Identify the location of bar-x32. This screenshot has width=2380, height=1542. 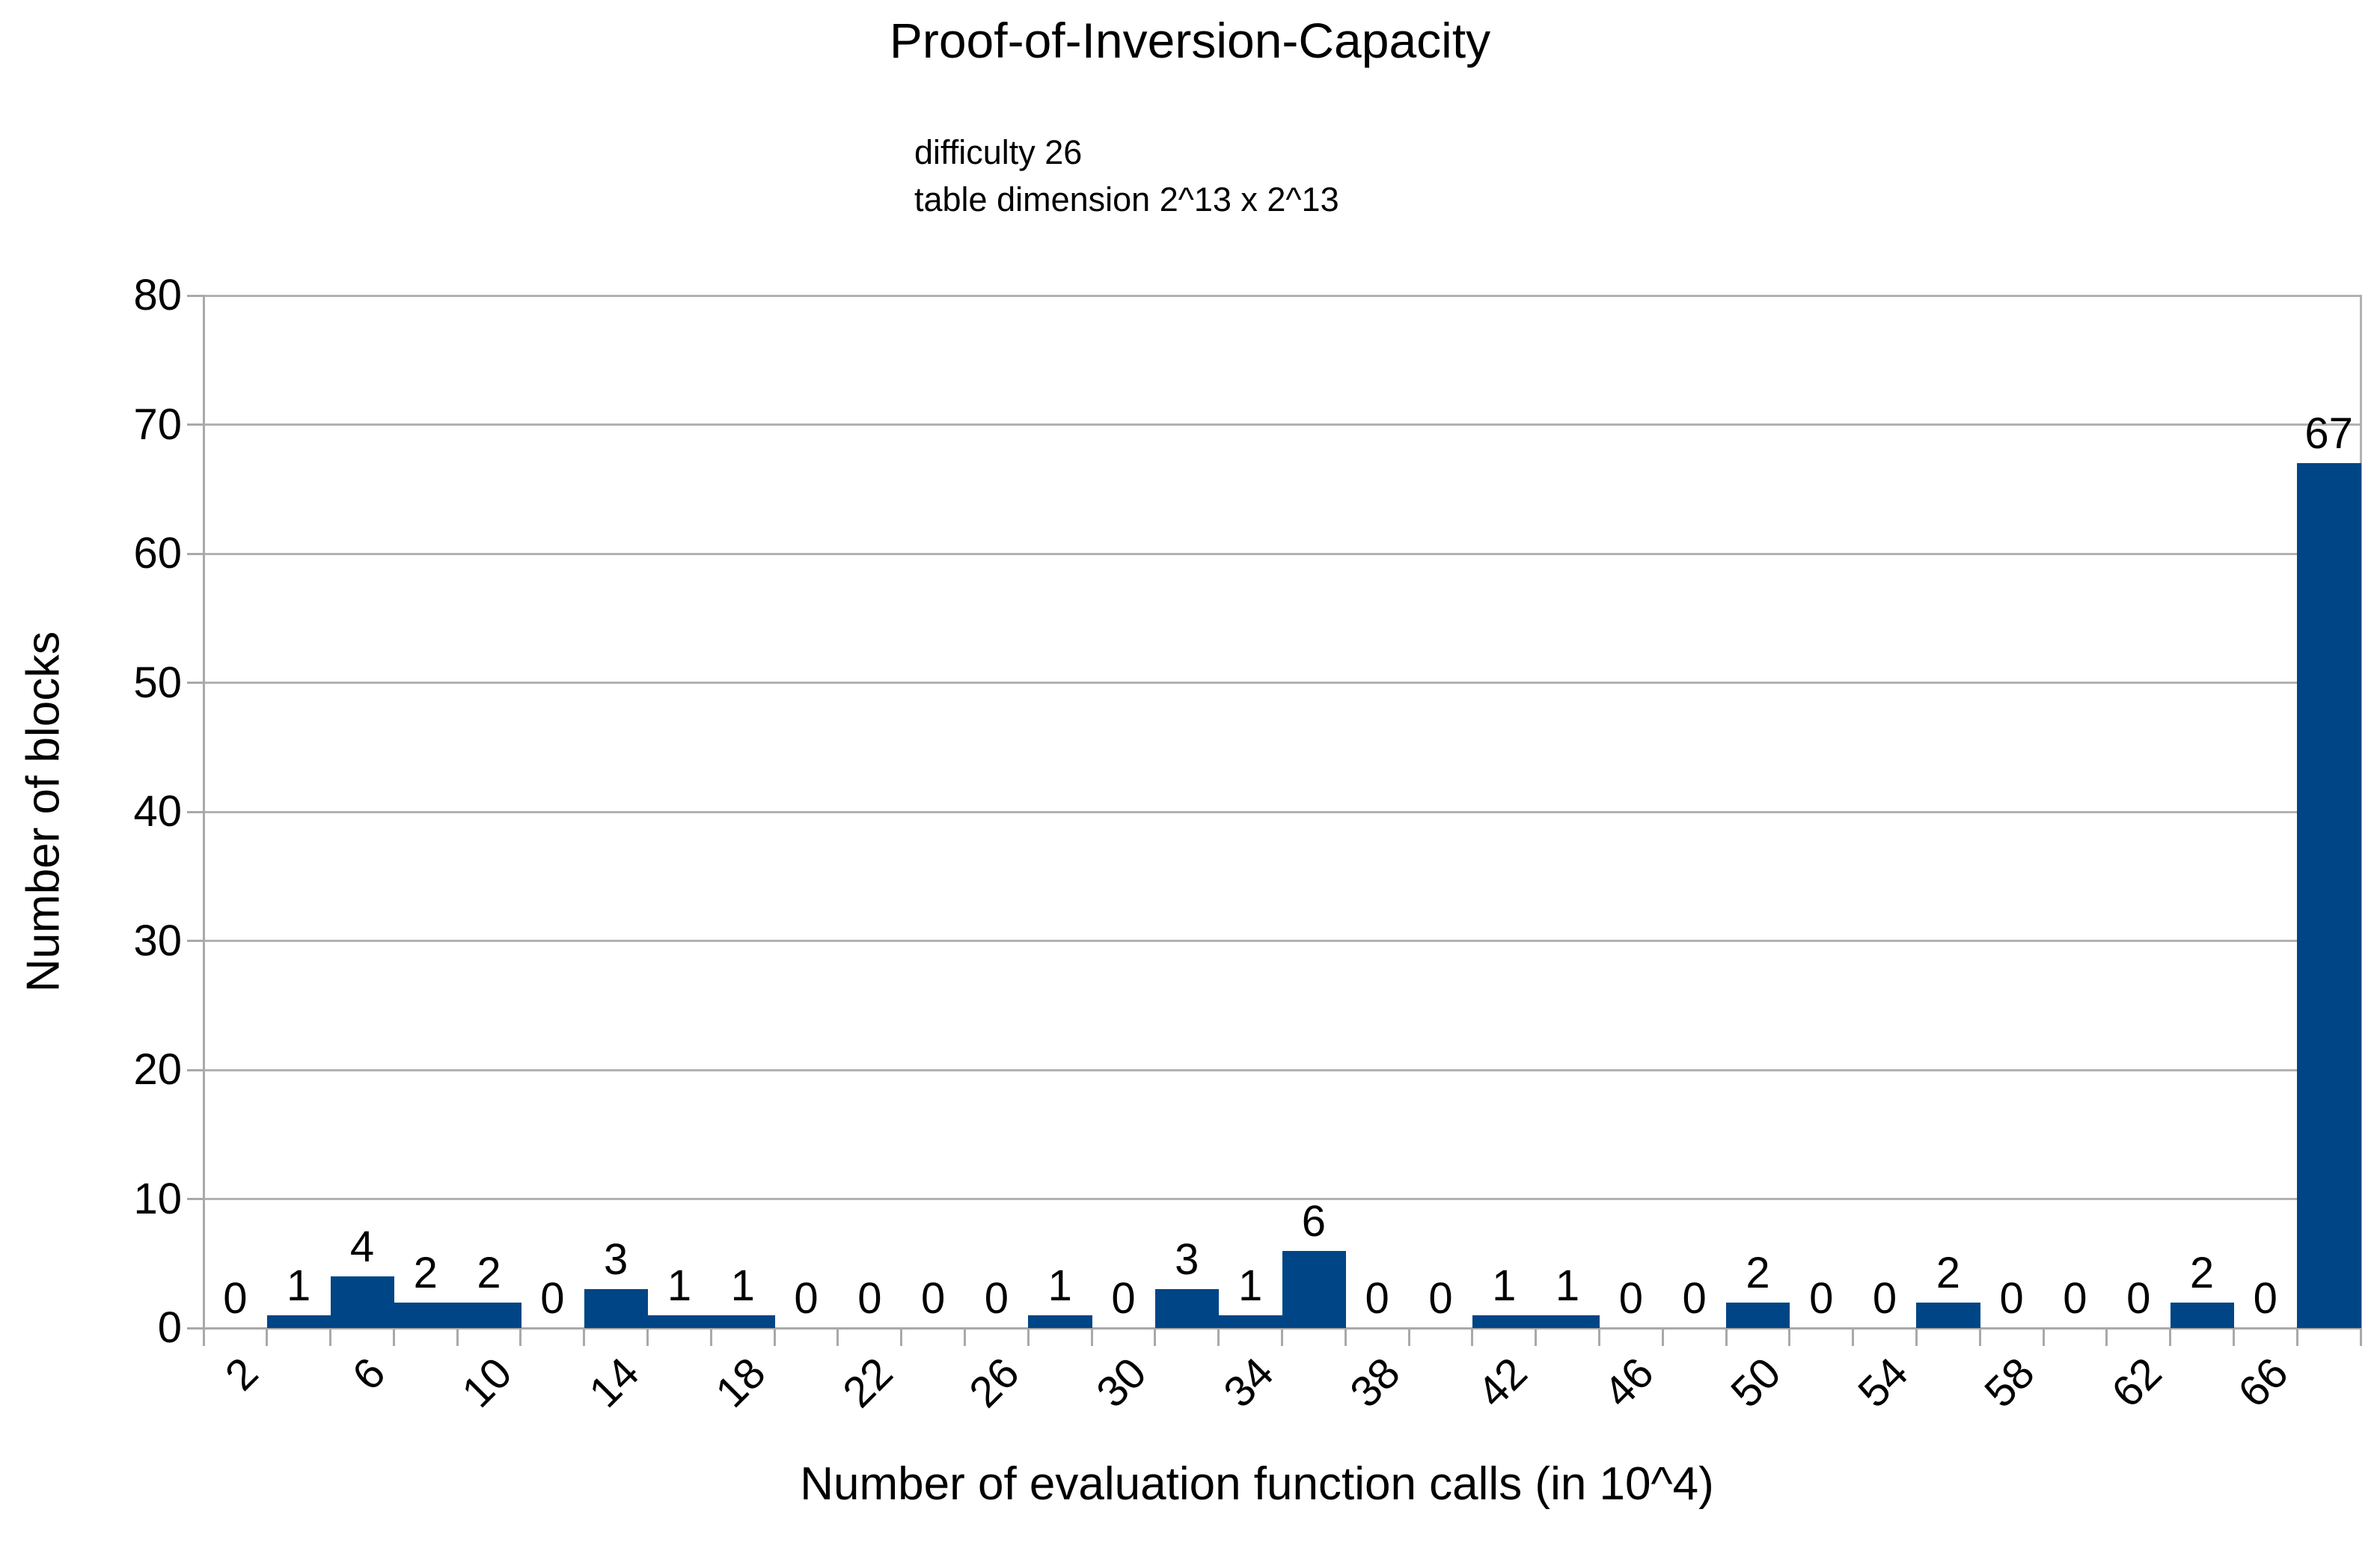
(1187, 1308).